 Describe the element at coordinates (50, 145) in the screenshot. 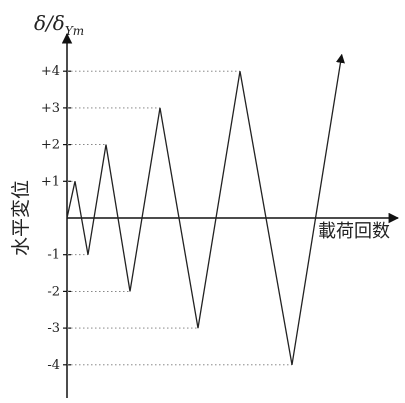

I see `y-tick-label: +2` at that location.